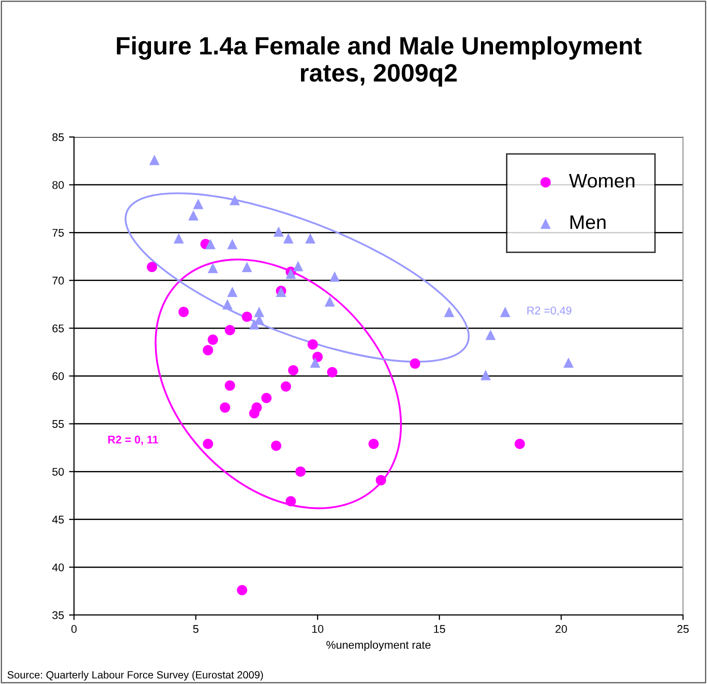 Image resolution: width=707 pixels, height=684 pixels. Describe the element at coordinates (58, 137) in the screenshot. I see `y-tick-label: 85` at that location.